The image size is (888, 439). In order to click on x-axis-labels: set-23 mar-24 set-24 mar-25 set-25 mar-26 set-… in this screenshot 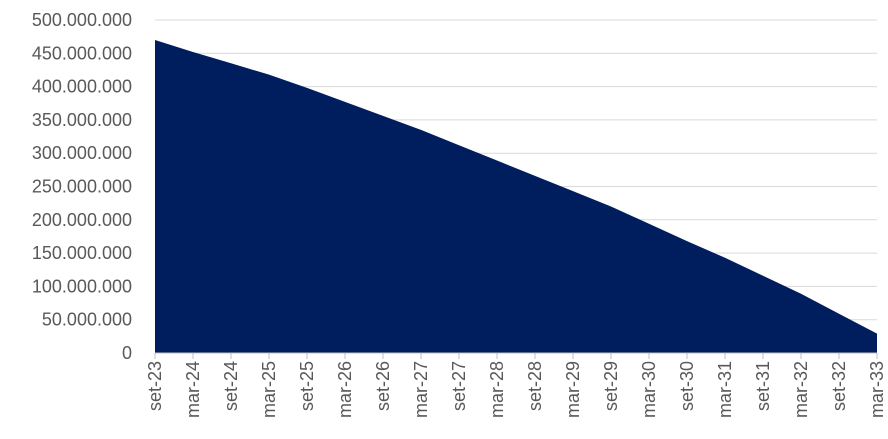, I will do `click(516, 389)`.